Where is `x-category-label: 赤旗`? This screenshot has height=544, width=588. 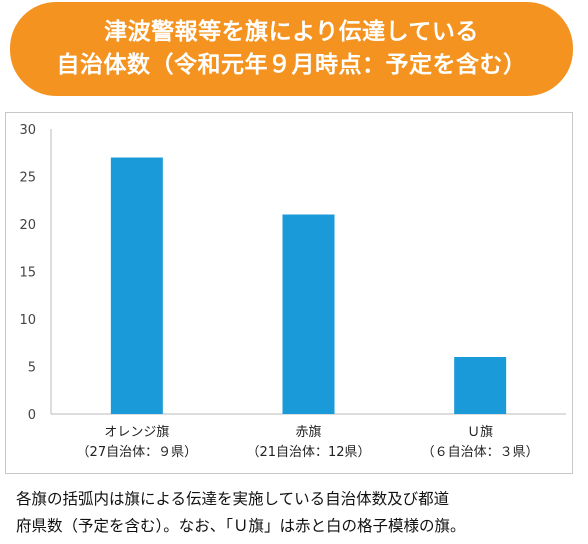
x-category-label: 赤旗 is located at coordinates (308, 432).